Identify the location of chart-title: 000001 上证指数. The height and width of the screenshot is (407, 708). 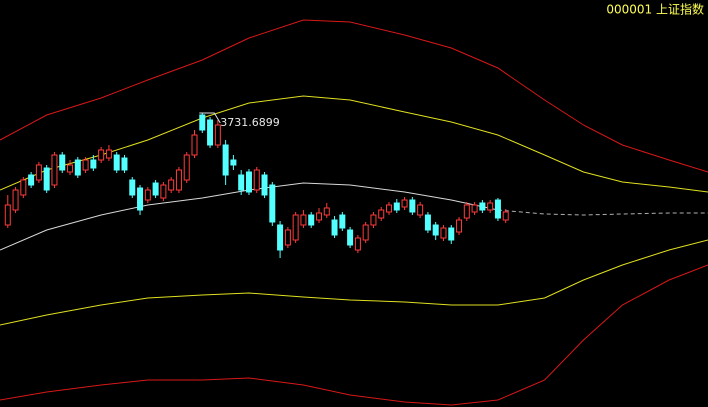
(655, 9).